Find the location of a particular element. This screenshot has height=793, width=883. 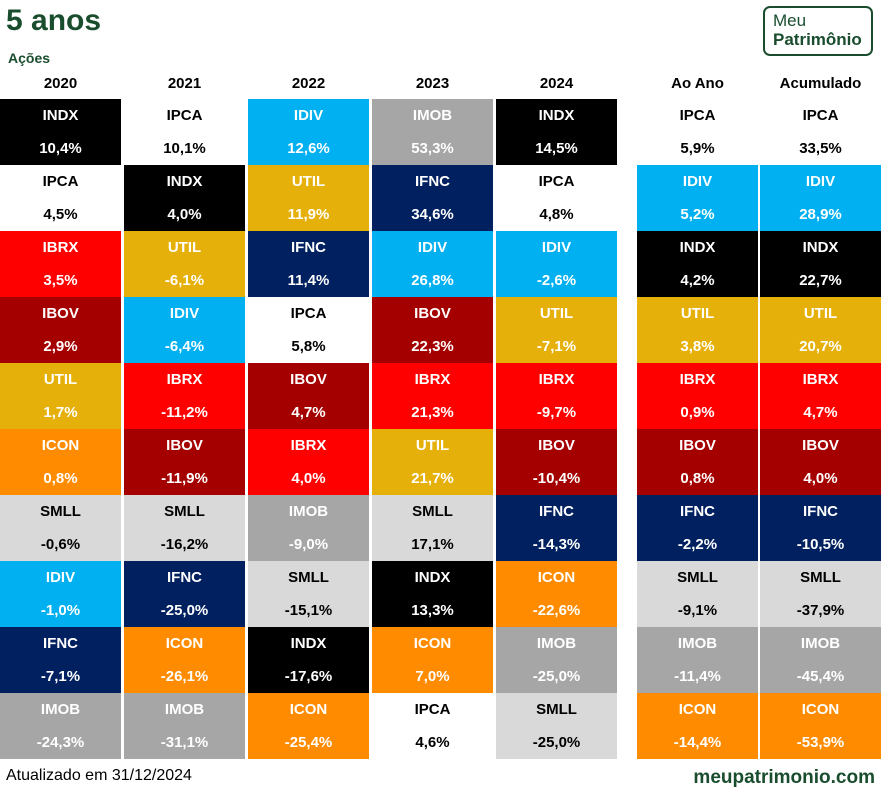

index-cell: ICON -53,9% is located at coordinates (820, 726).